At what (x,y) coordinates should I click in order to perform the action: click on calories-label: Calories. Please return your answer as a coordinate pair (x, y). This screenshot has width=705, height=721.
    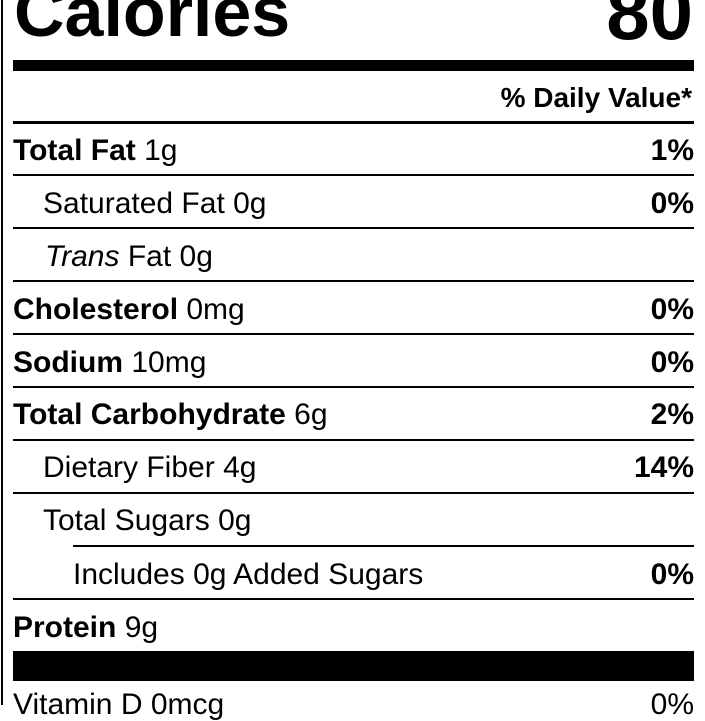
    Looking at the image, I should click on (152, 25).